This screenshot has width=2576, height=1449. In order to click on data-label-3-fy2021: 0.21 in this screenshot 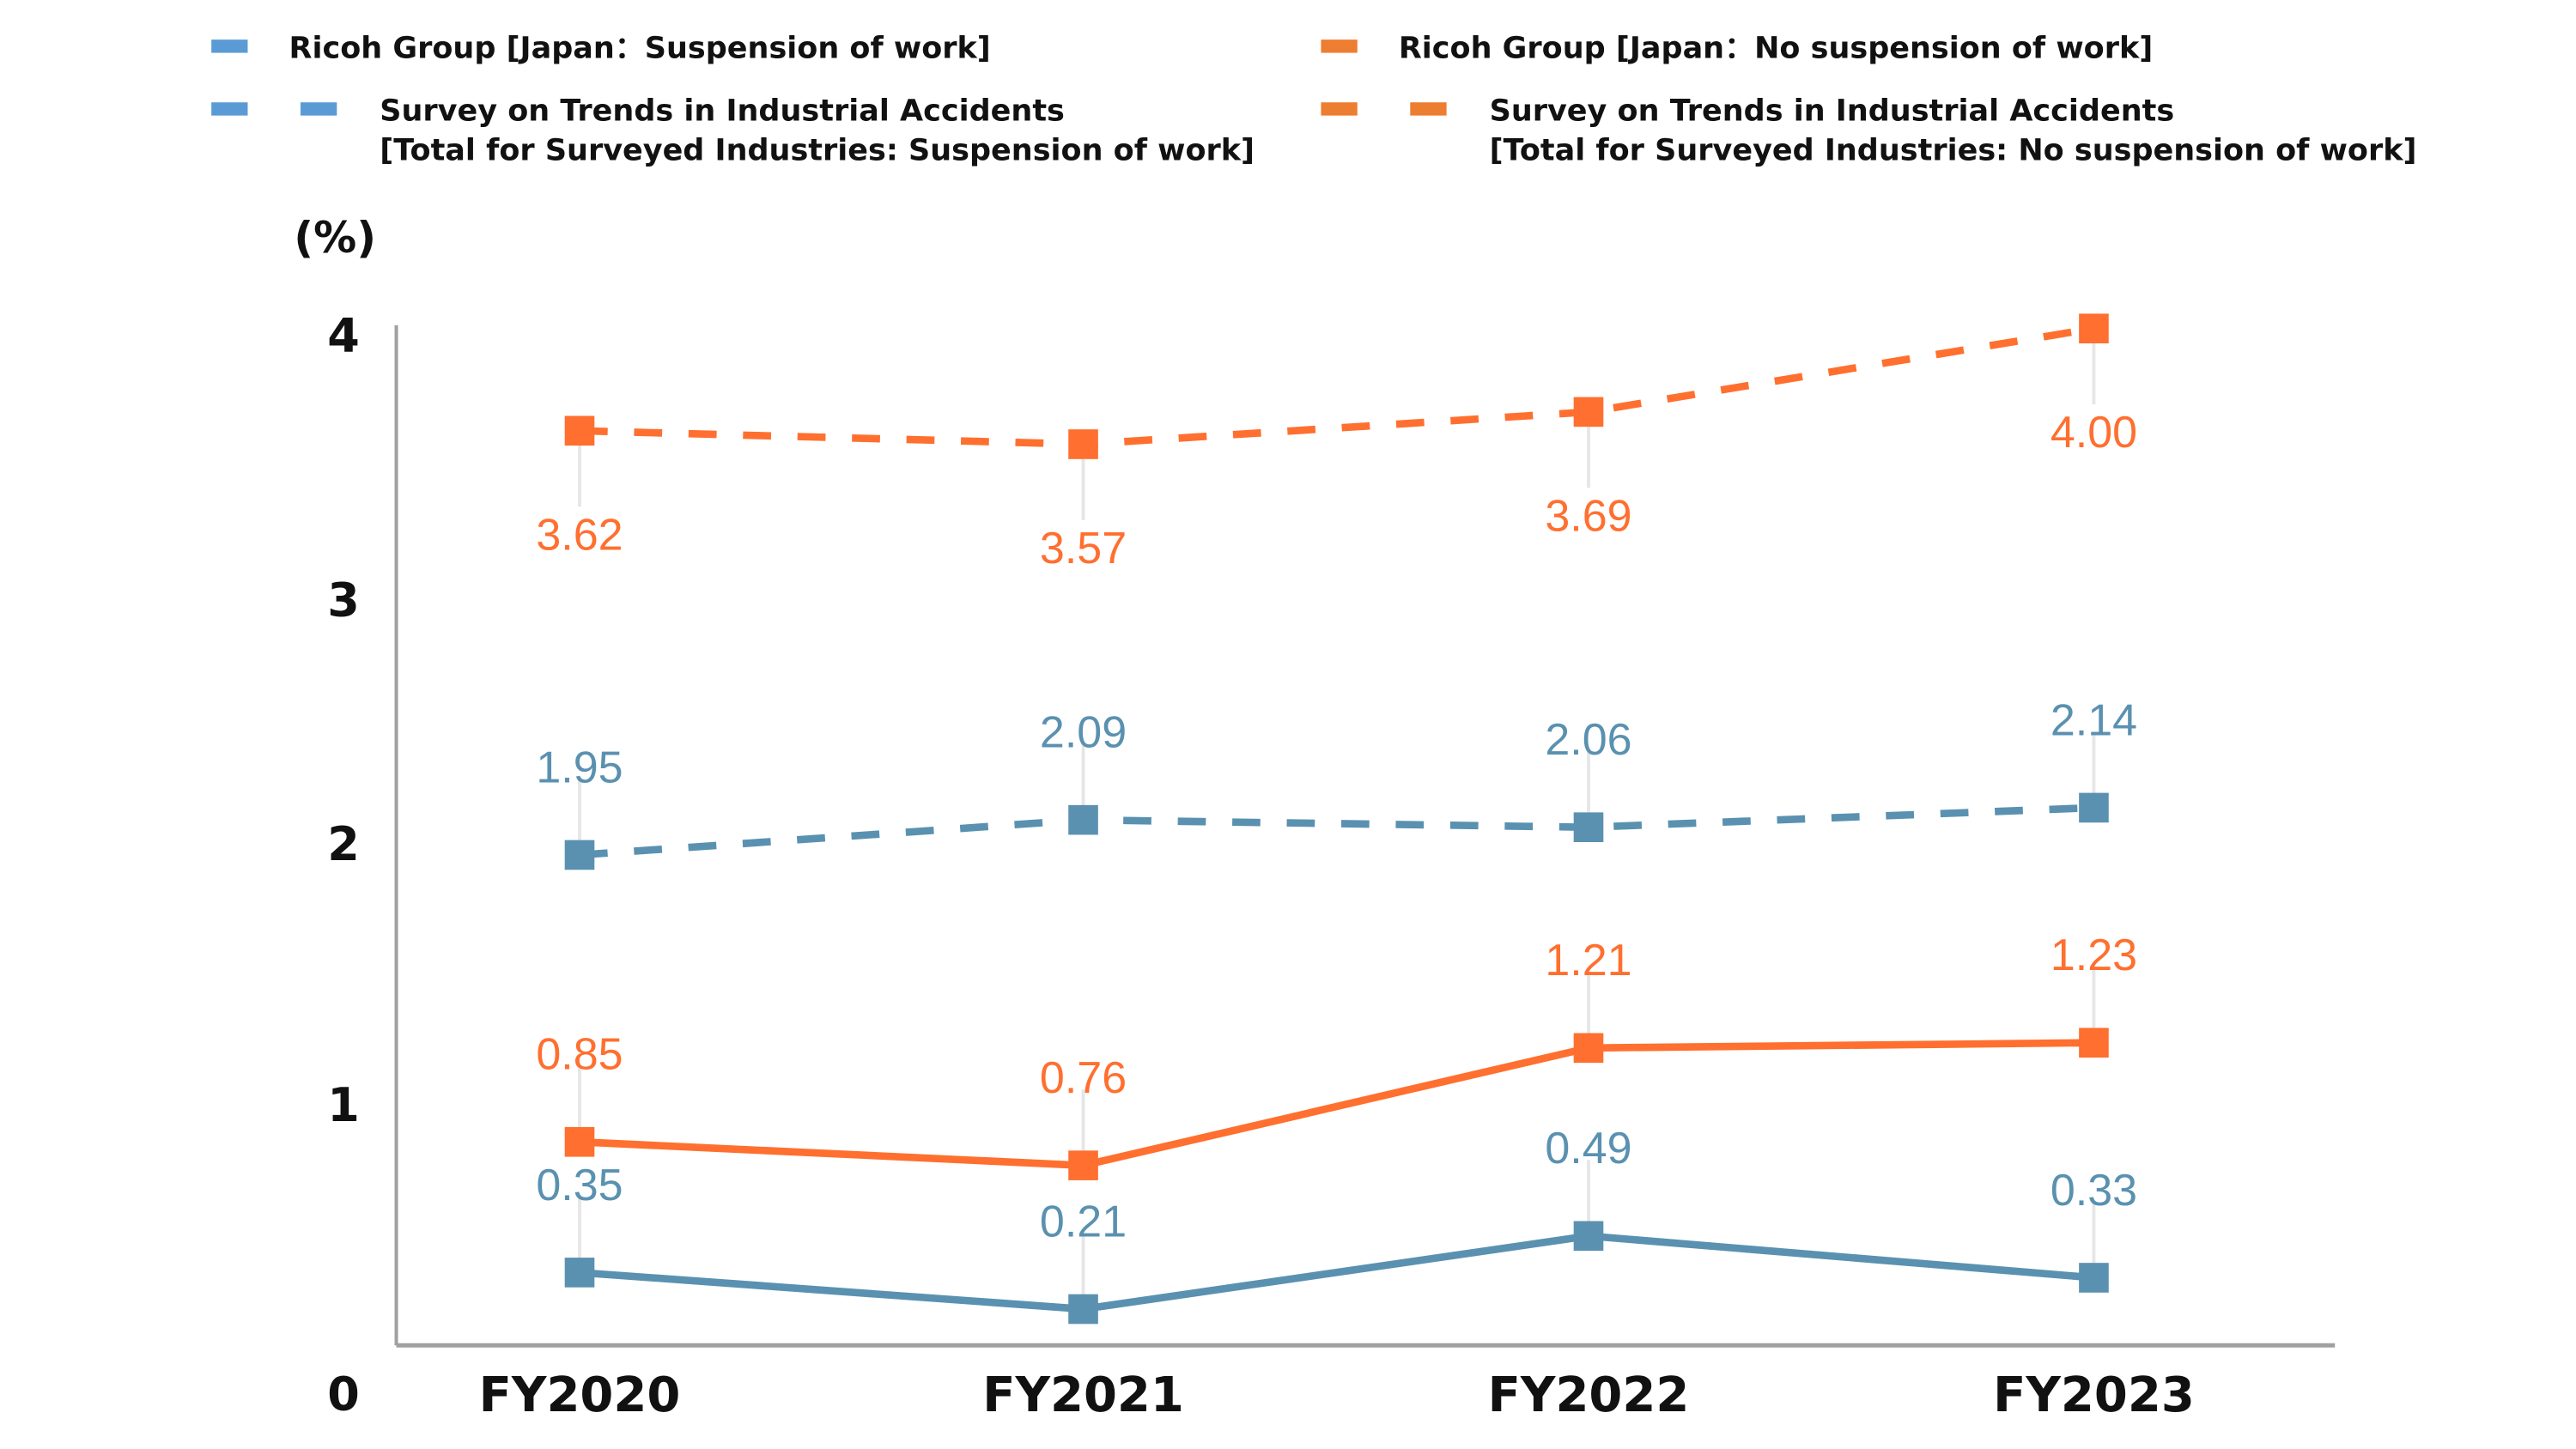, I will do `click(1083, 1221)`.